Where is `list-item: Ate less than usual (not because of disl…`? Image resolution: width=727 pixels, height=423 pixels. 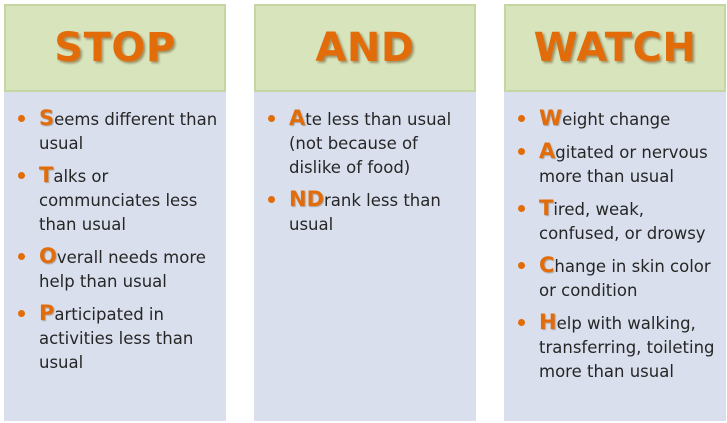 list-item: Ate less than usual (not because of disl… is located at coordinates (368, 143).